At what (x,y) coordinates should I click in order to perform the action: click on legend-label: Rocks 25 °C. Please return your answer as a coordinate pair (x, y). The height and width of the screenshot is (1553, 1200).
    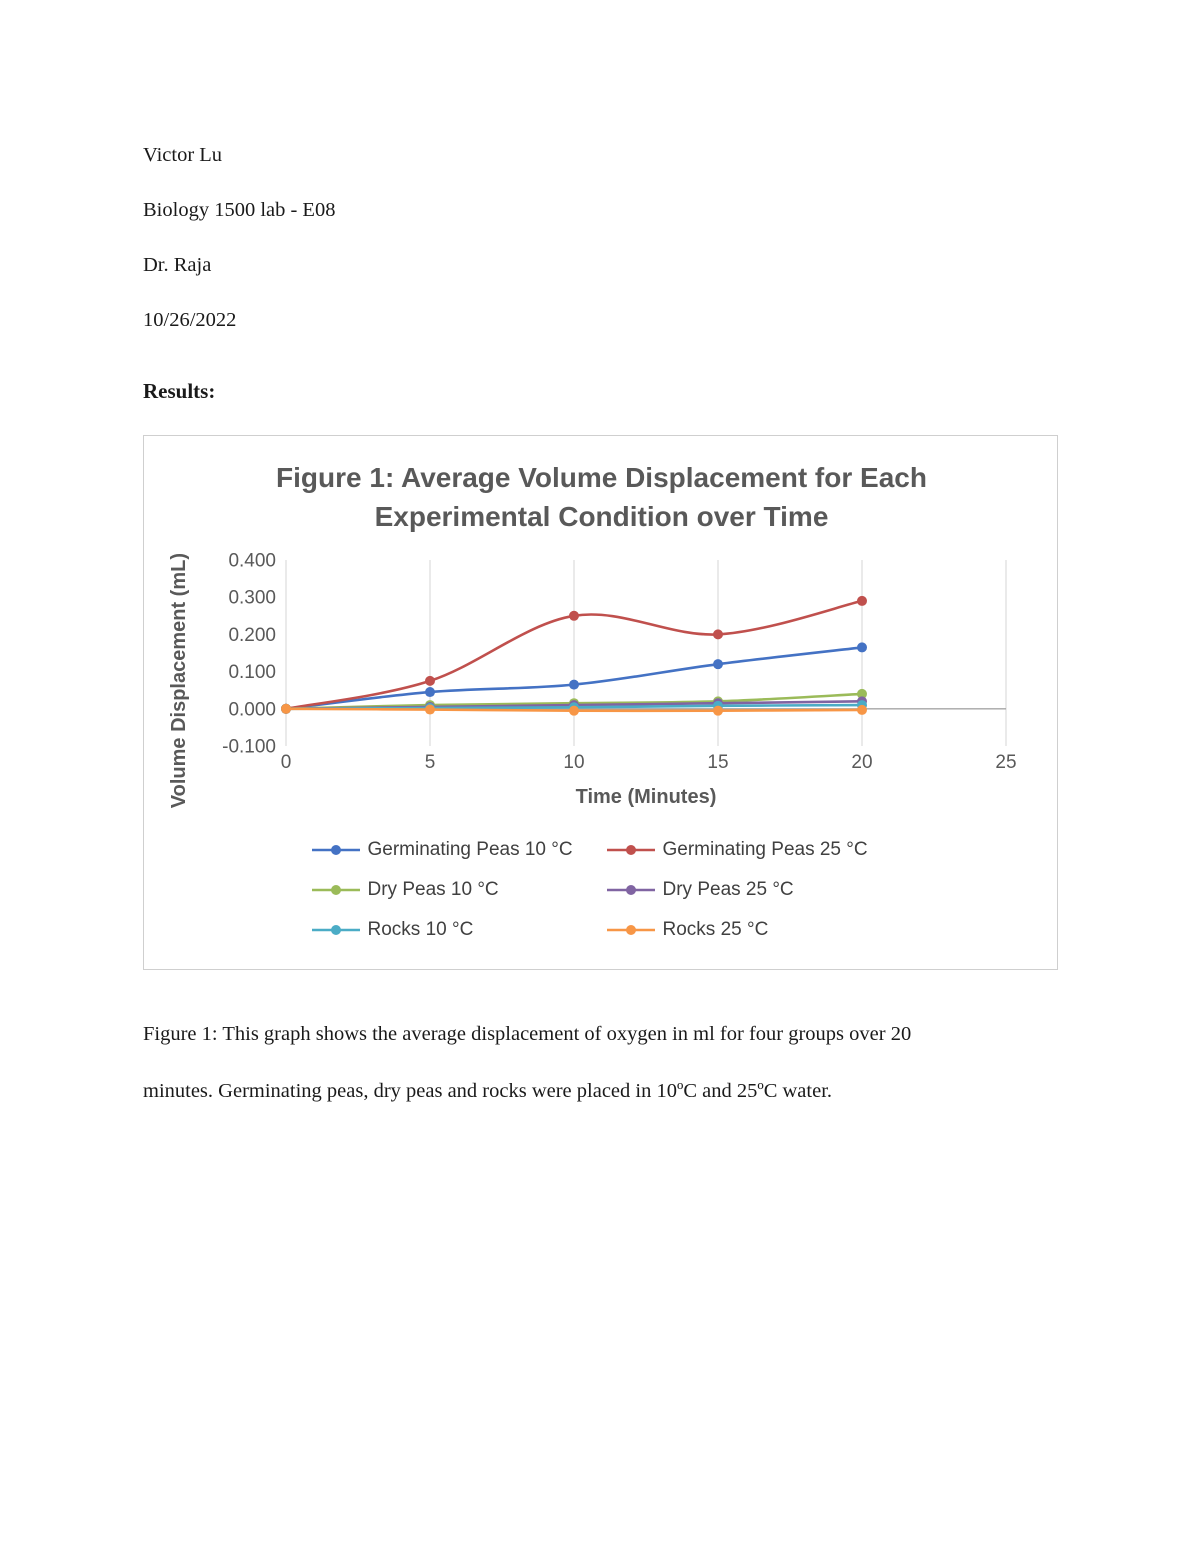
    Looking at the image, I should click on (715, 930).